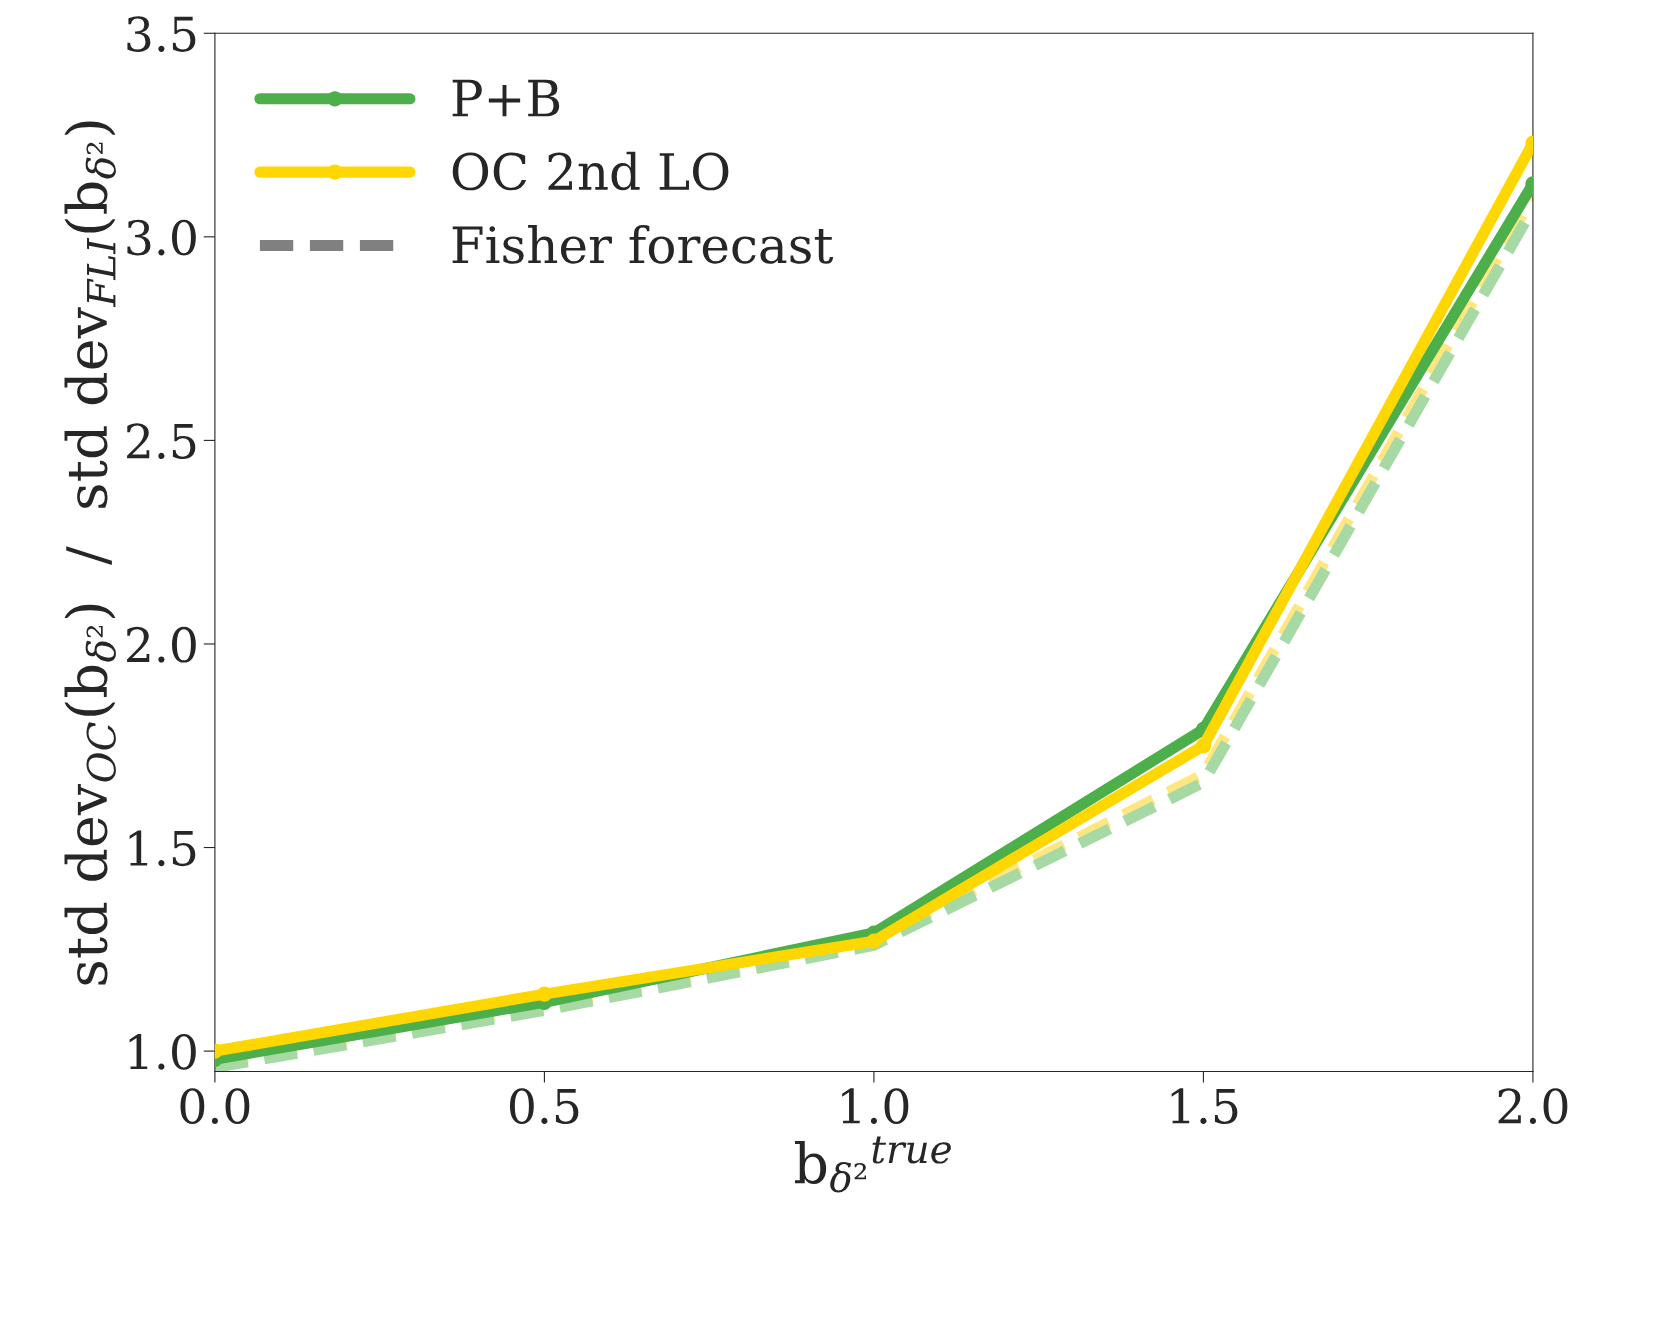  What do you see at coordinates (643, 244) in the screenshot?
I see `legend-label: Fisher forecast` at bounding box center [643, 244].